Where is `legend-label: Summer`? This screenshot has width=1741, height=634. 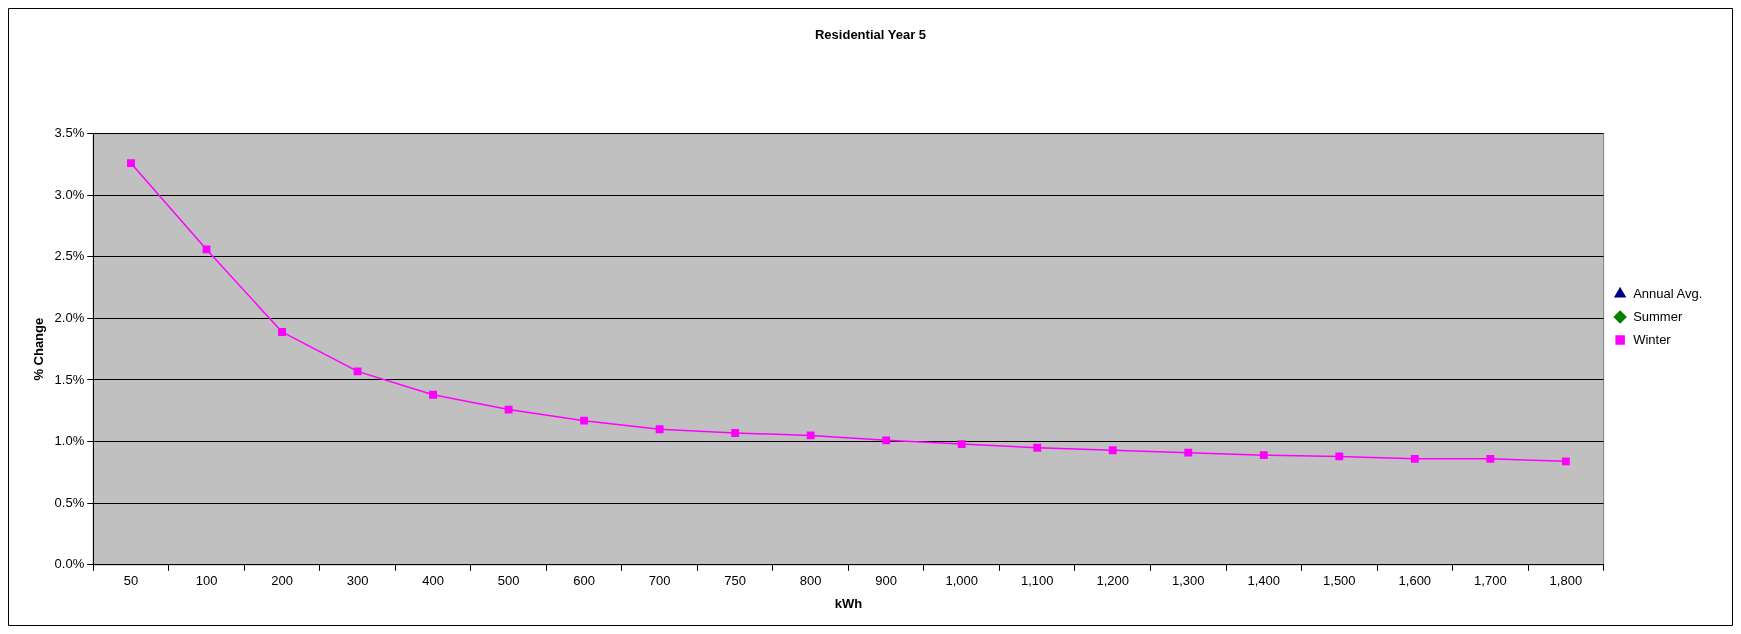
legend-label: Summer is located at coordinates (1658, 316).